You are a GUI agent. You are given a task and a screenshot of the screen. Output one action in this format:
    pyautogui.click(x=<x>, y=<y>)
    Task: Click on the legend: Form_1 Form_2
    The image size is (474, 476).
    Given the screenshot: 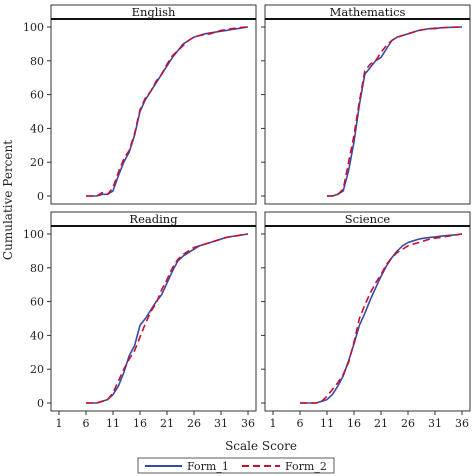 What is the action you would take?
    pyautogui.click(x=236, y=465)
    